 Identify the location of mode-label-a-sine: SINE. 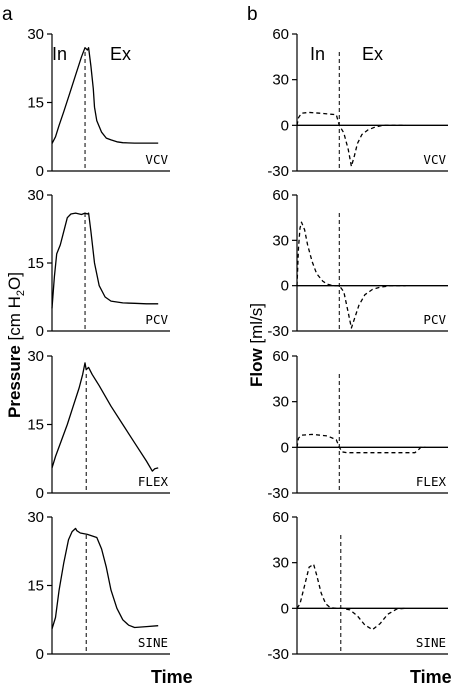
(153, 642).